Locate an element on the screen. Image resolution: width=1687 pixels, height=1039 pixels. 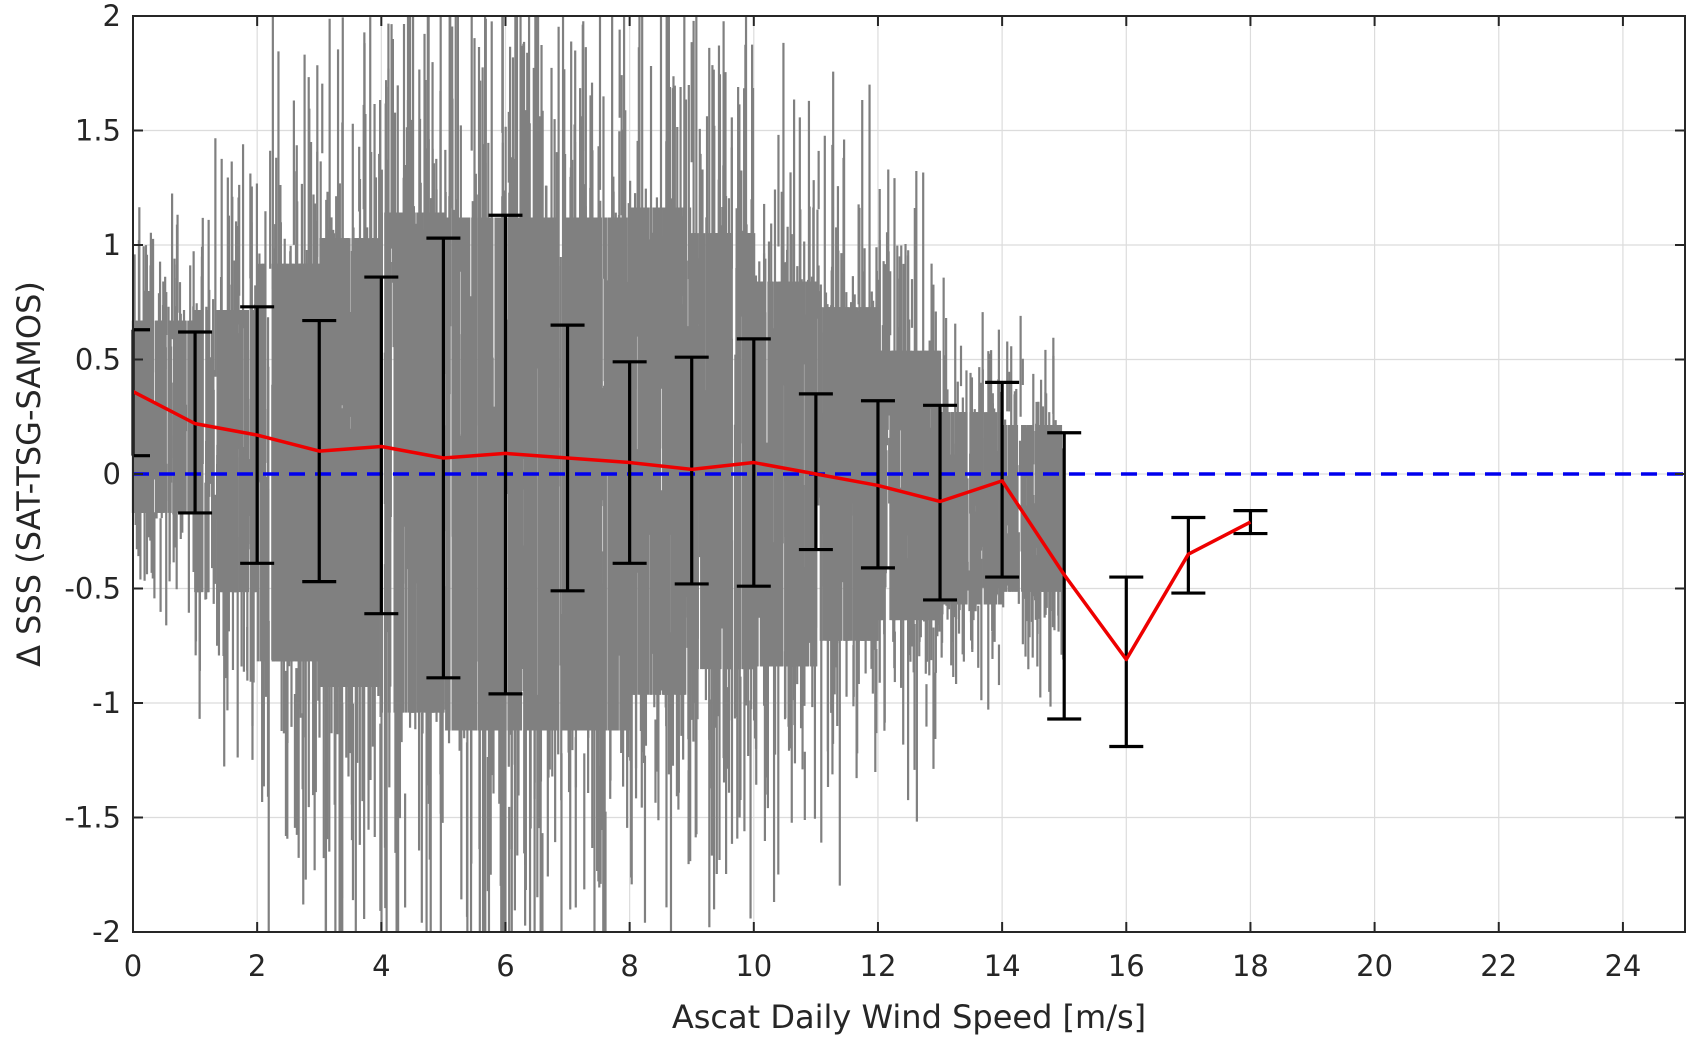
x-tick-label: 6 is located at coordinates (505, 966).